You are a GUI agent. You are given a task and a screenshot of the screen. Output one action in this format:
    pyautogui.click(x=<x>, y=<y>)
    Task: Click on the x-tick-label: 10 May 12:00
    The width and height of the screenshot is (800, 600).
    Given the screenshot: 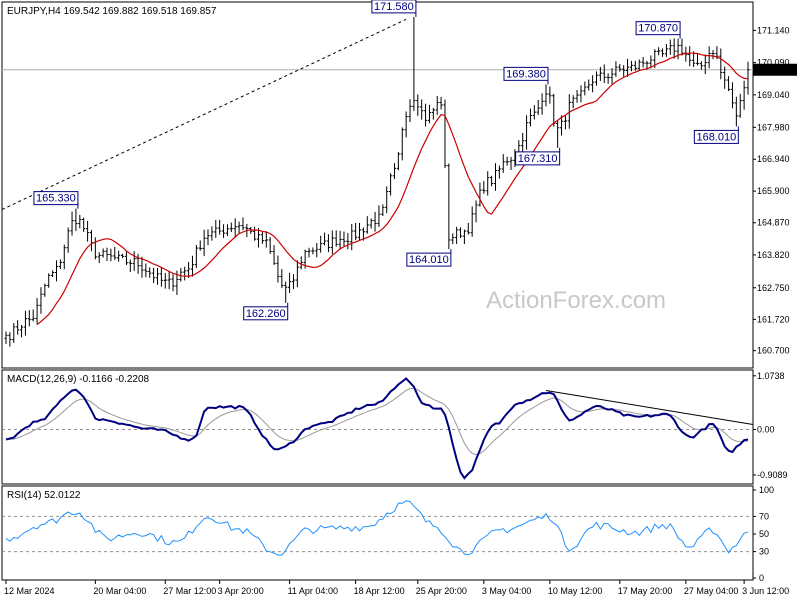 What is the action you would take?
    pyautogui.click(x=575, y=591)
    